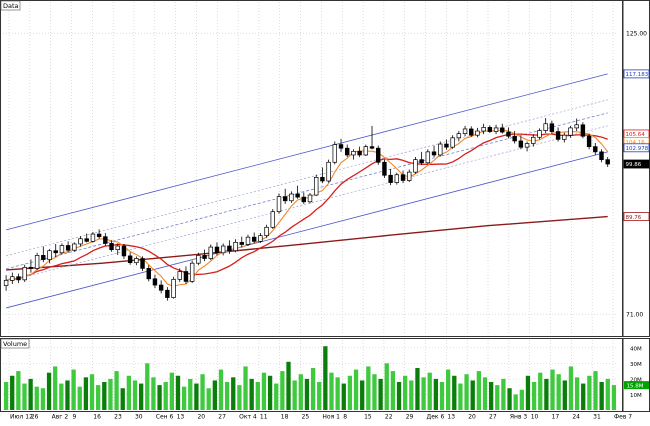 This screenshot has height=426, width=650. I want to click on price-badge-label: 102.9781, so click(638, 149).